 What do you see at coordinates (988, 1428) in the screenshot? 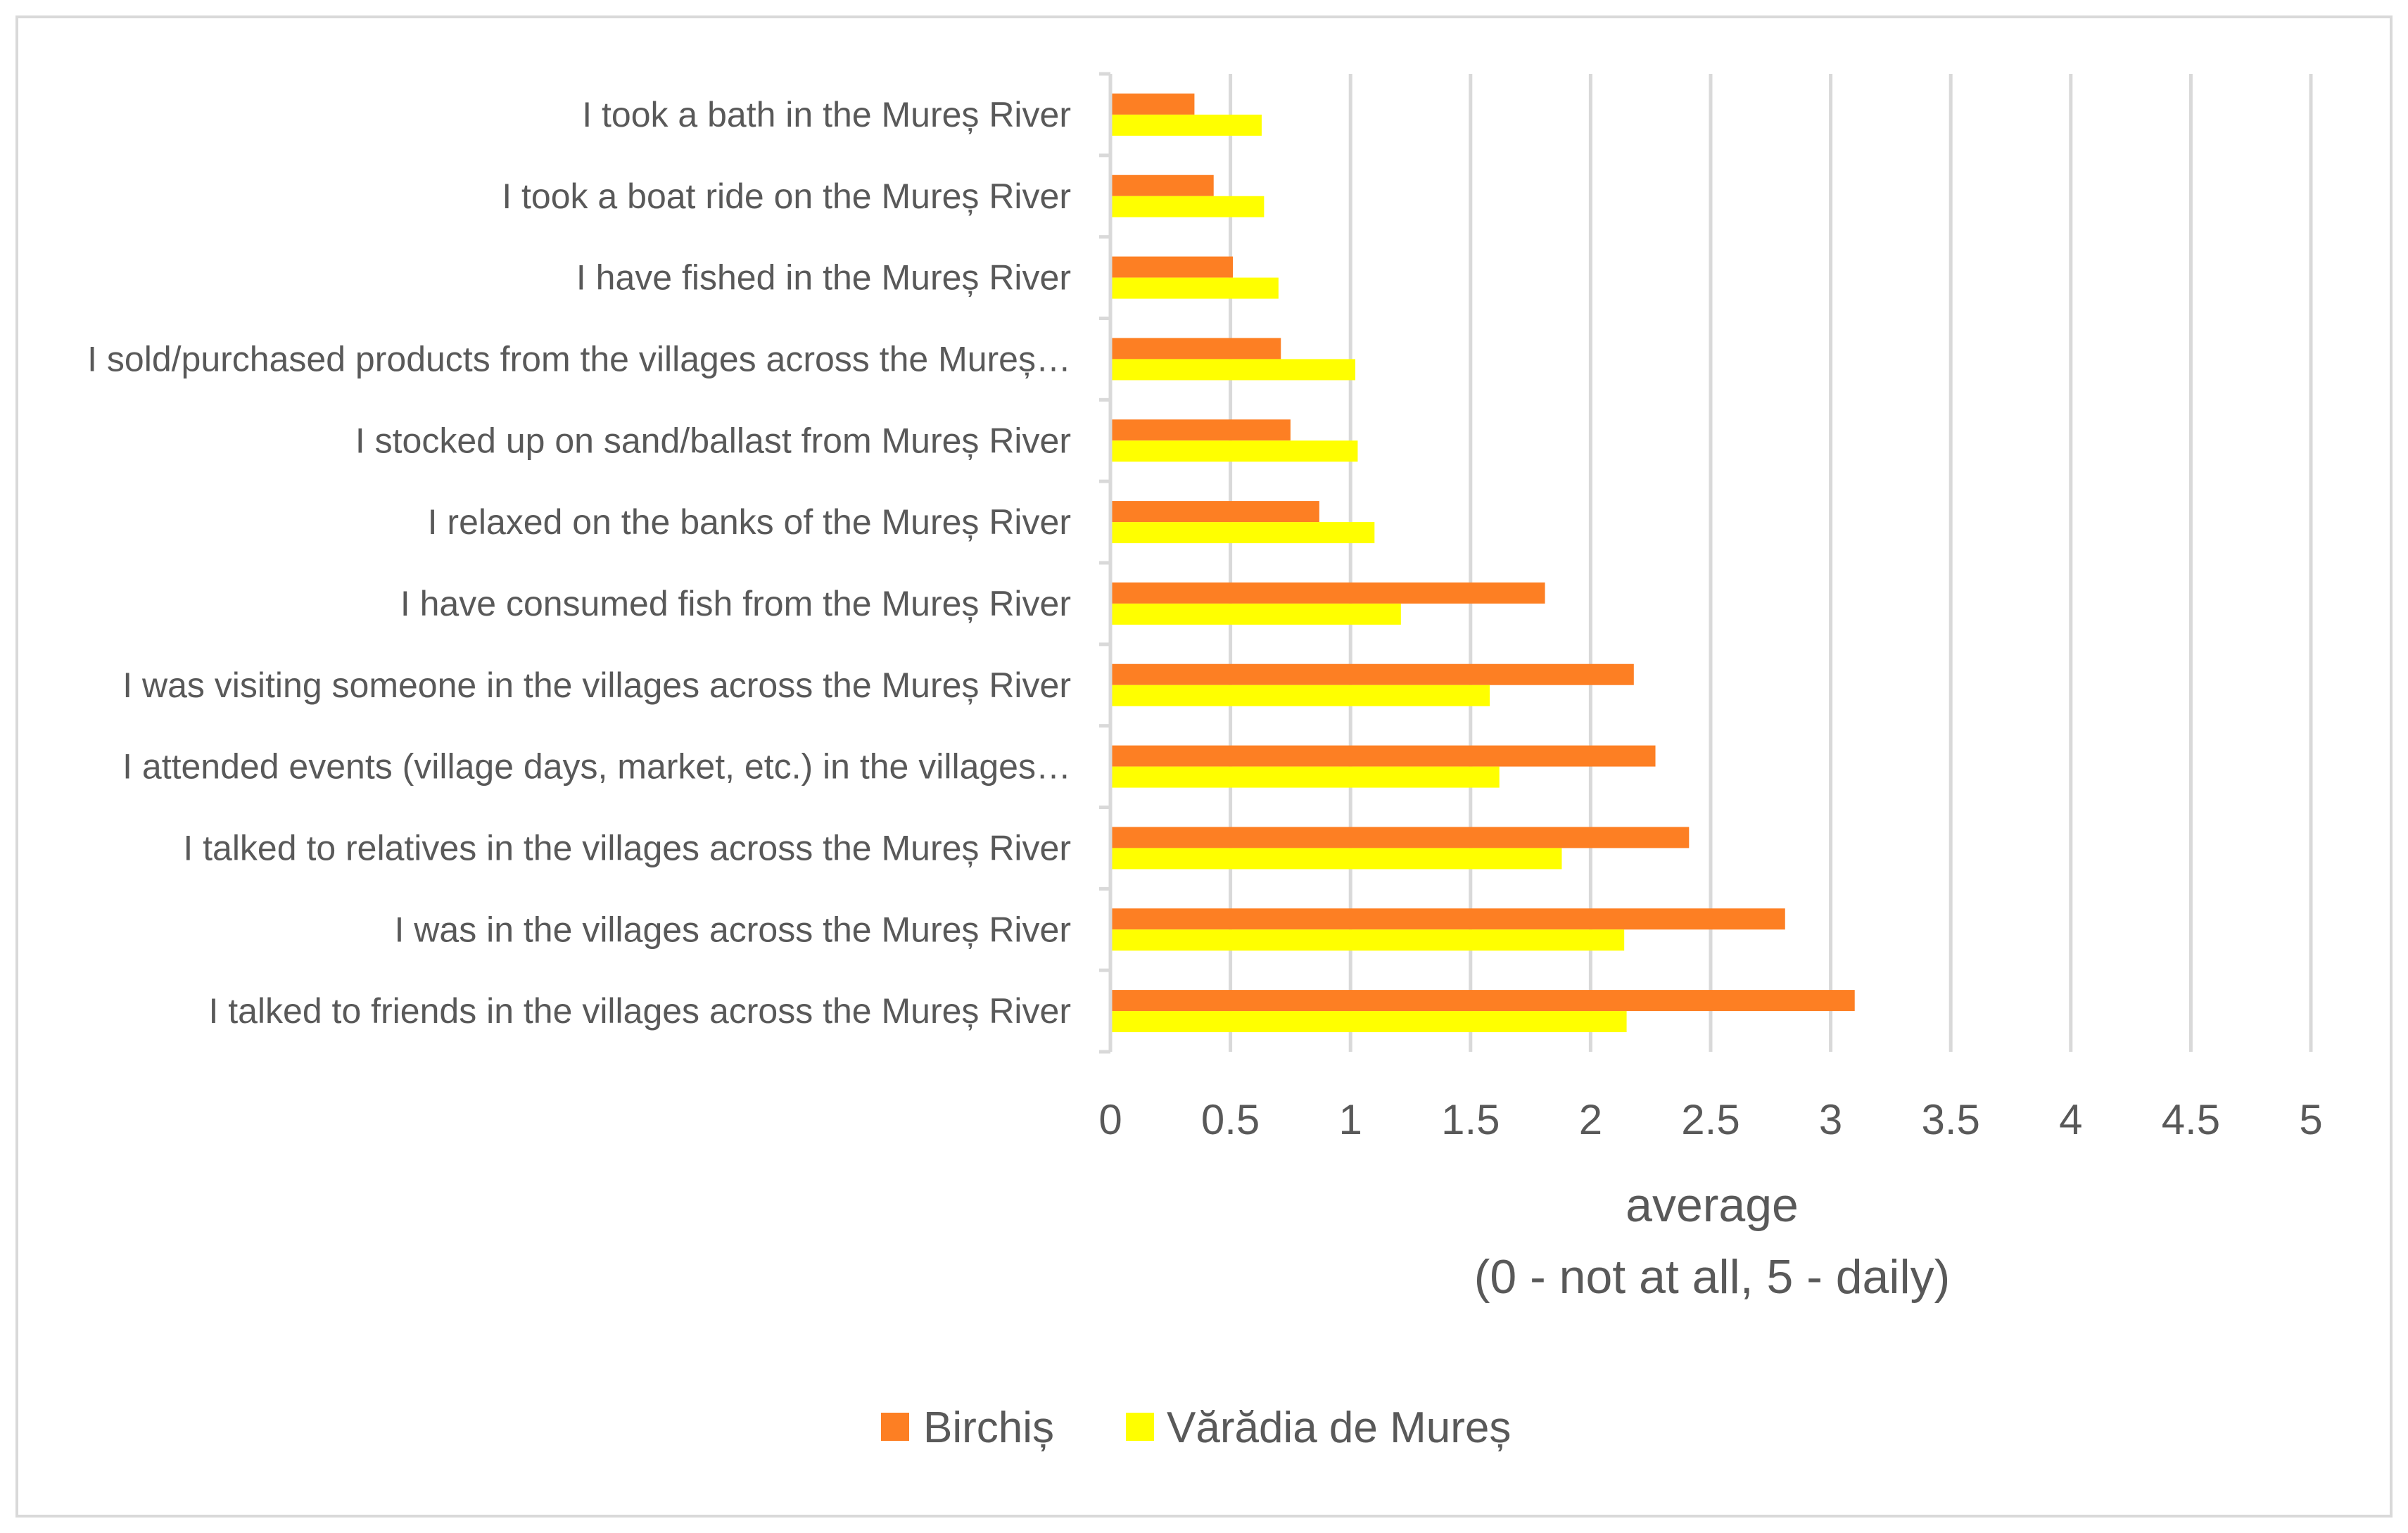
I see `legend-label-birchis: Birchiș` at bounding box center [988, 1428].